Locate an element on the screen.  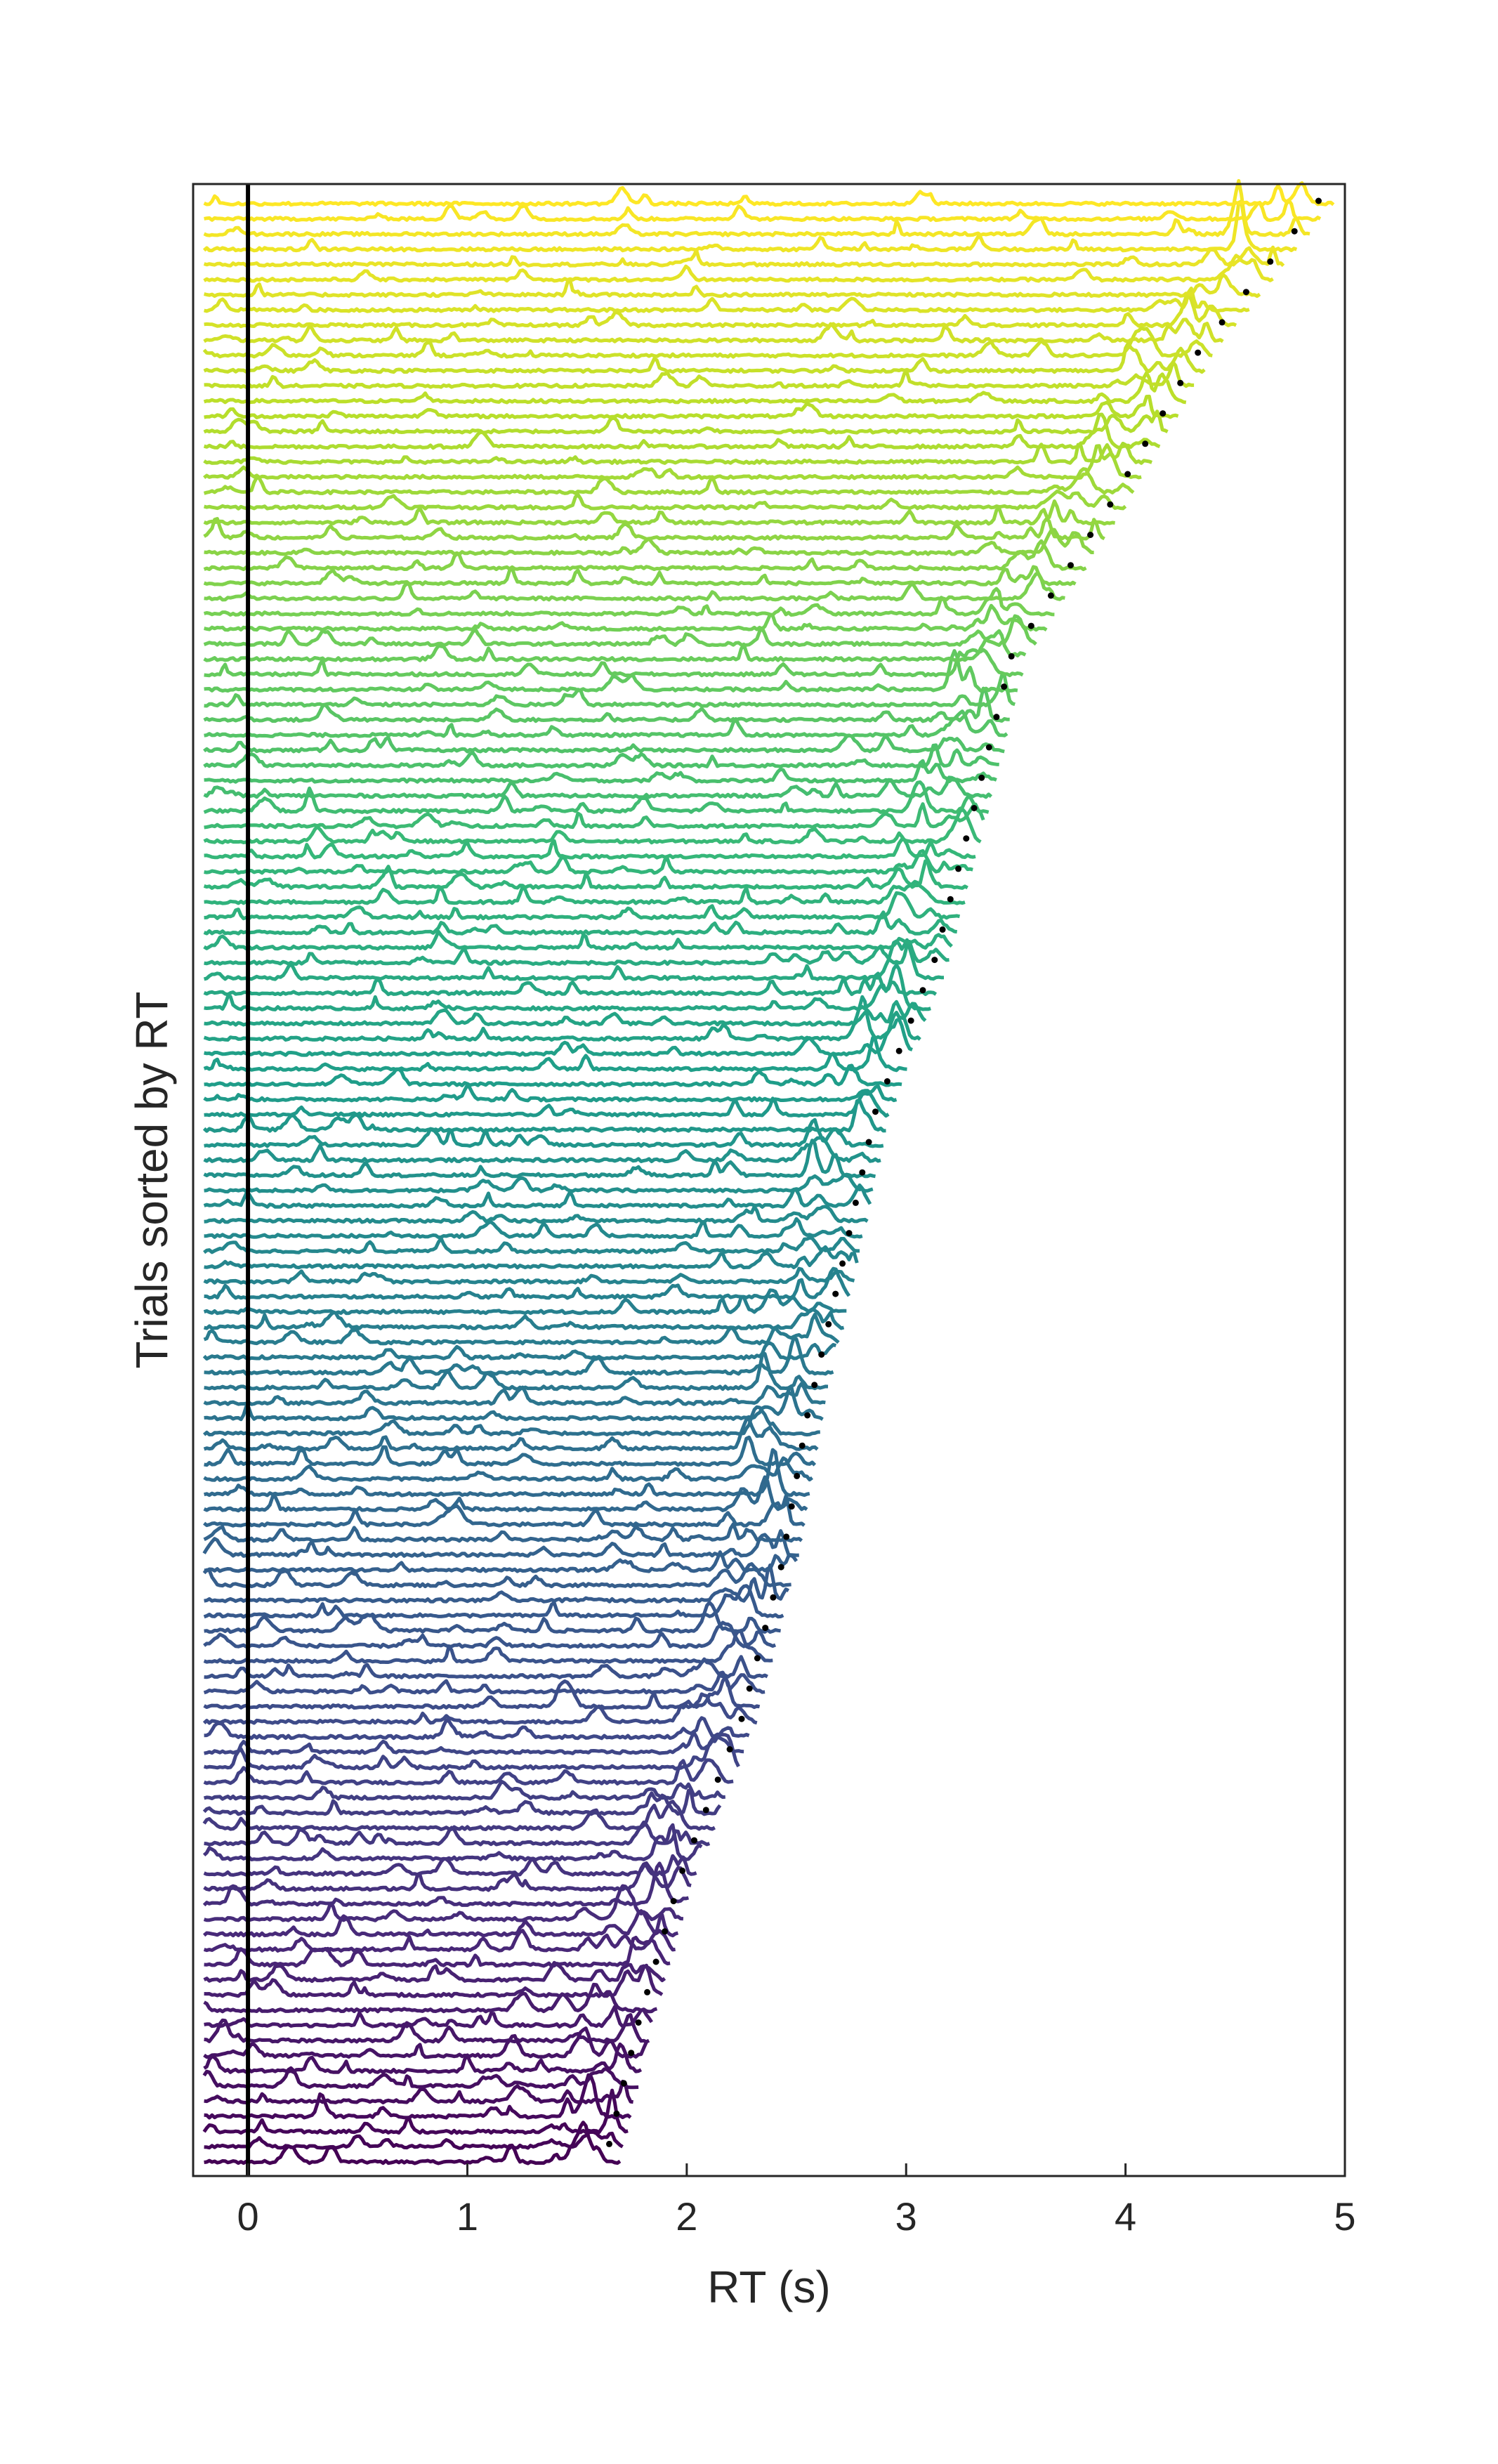
x-axis-label: RT (s) is located at coordinates (768, 2287).